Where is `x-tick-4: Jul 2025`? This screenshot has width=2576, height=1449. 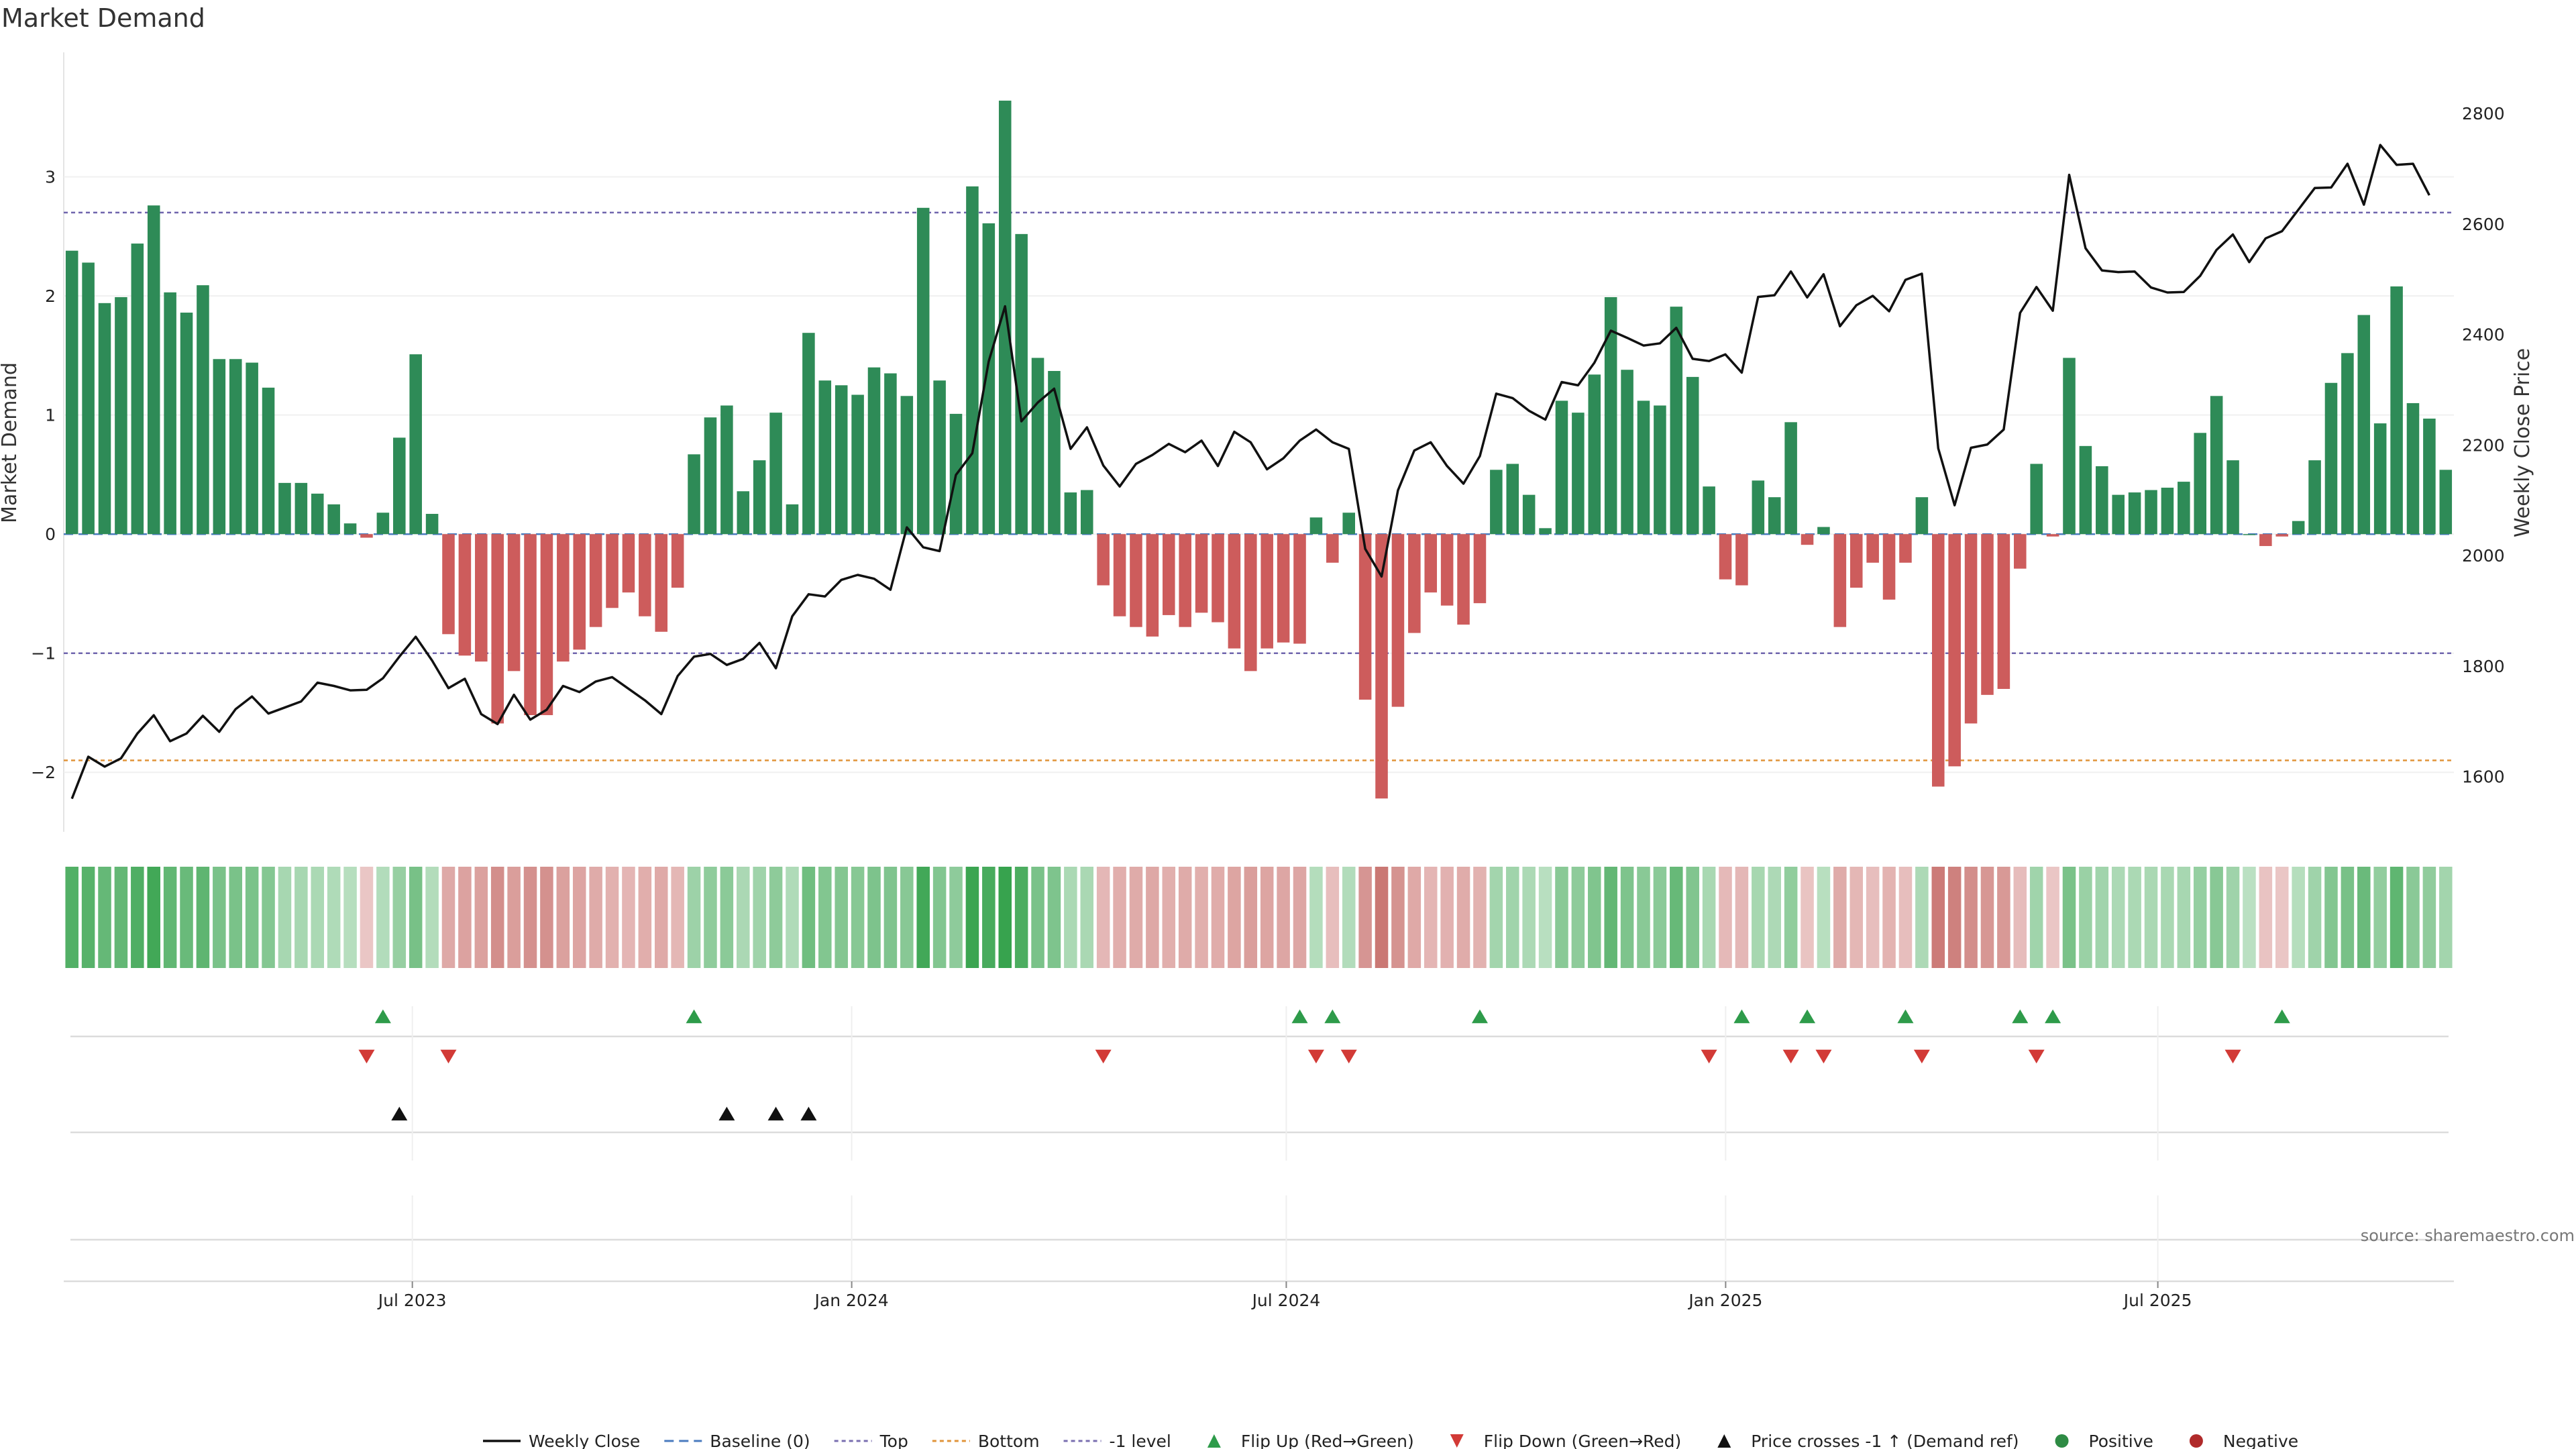
x-tick-4: Jul 2025 is located at coordinates (2157, 1300).